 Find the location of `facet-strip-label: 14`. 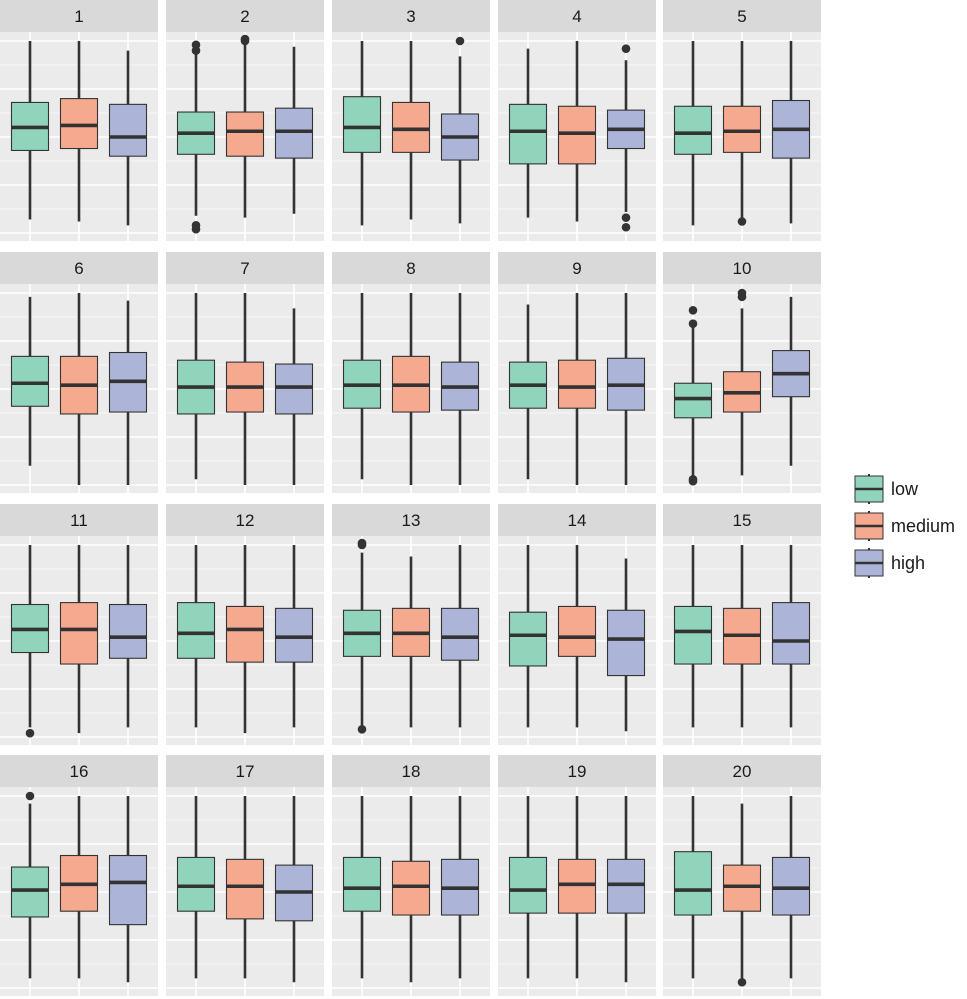

facet-strip-label: 14 is located at coordinates (577, 520).